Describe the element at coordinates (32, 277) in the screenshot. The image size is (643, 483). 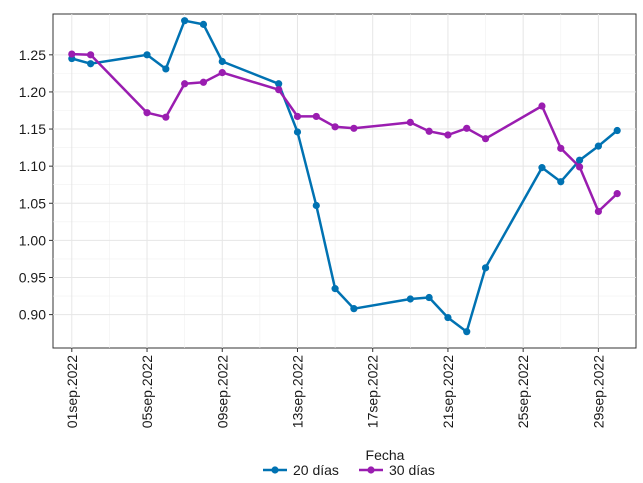
I see `y-tick-label: 0.95` at that location.